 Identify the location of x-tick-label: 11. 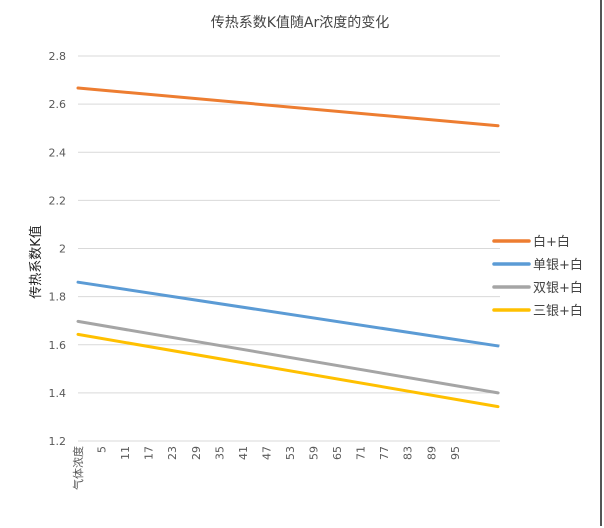
(125, 453).